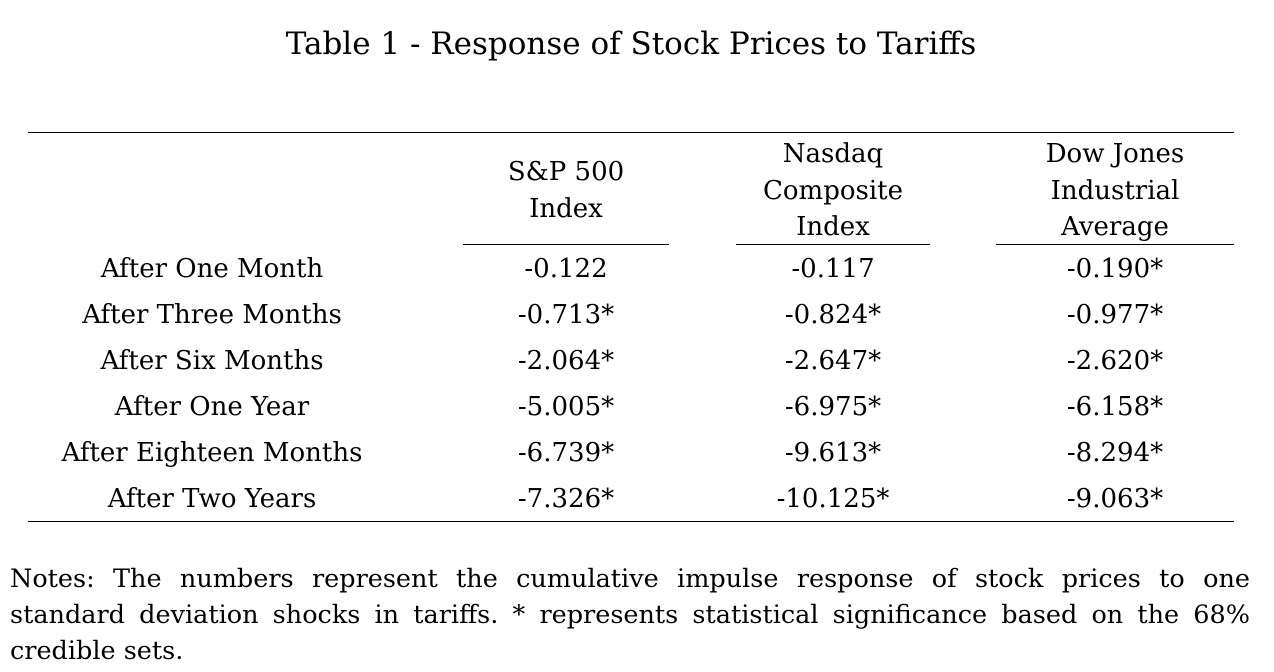  Describe the element at coordinates (833, 407) in the screenshot. I see `cell-nasdaq: -6.975*` at that location.